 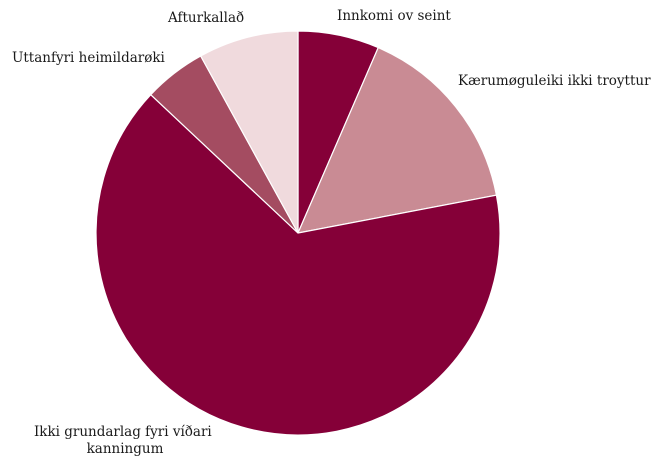 I want to click on label-ikki-grundarlag-line2: kanningum, so click(x=125, y=449).